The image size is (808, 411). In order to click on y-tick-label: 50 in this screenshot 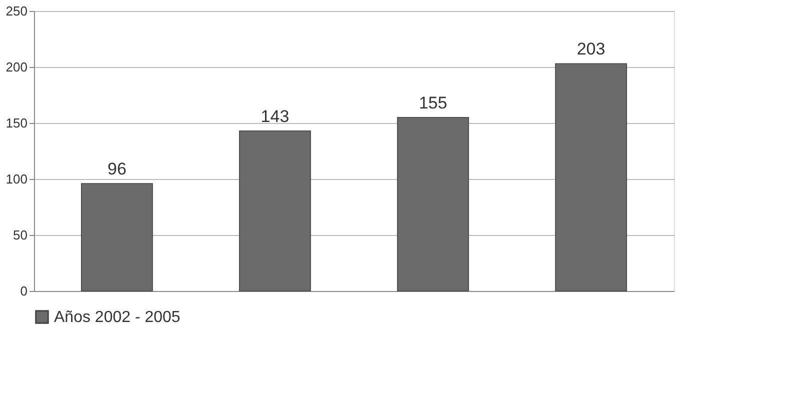, I will do `click(20, 235)`.